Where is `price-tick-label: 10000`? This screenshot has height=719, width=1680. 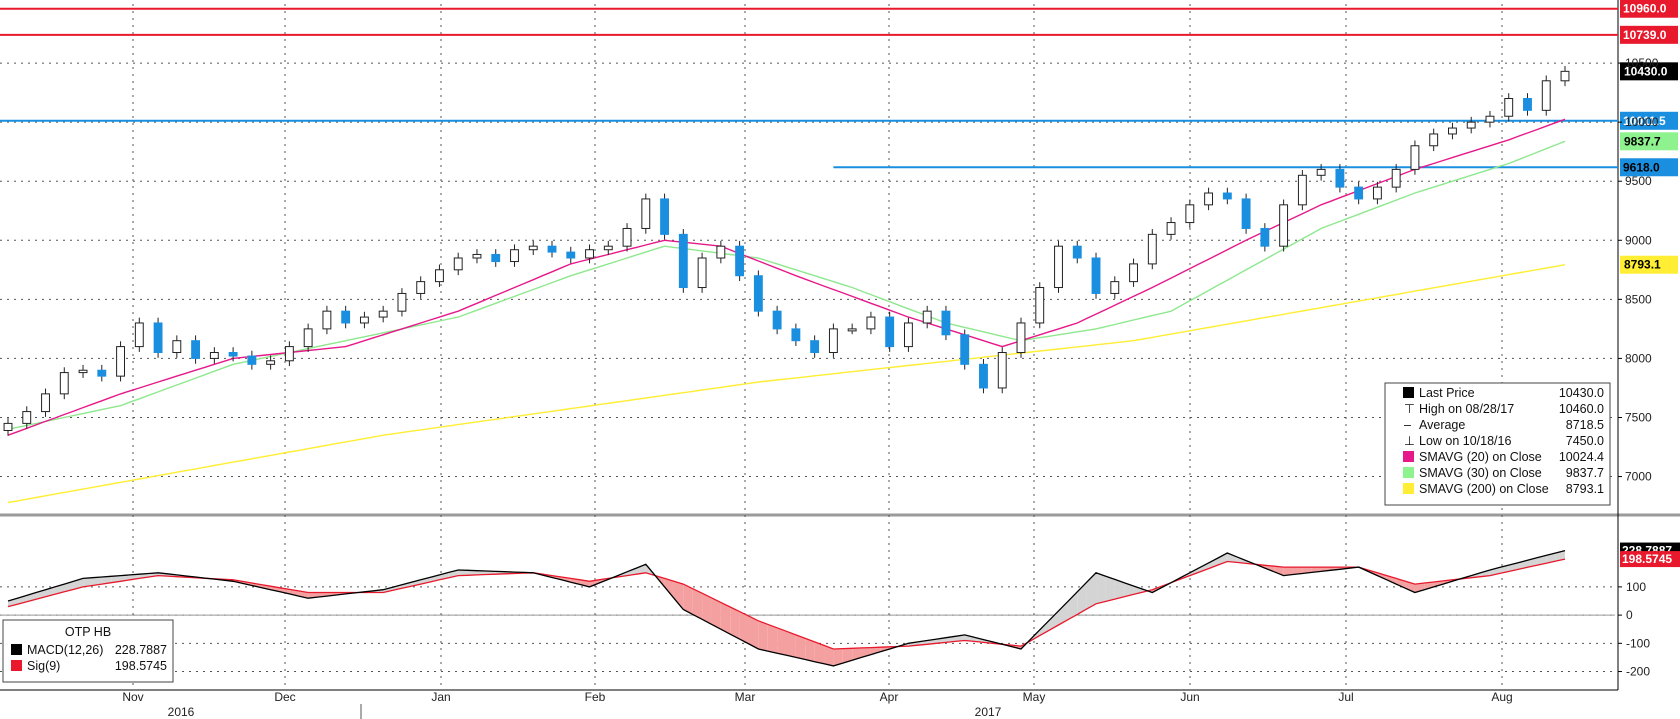
price-tick-label: 10000 is located at coordinates (1642, 122).